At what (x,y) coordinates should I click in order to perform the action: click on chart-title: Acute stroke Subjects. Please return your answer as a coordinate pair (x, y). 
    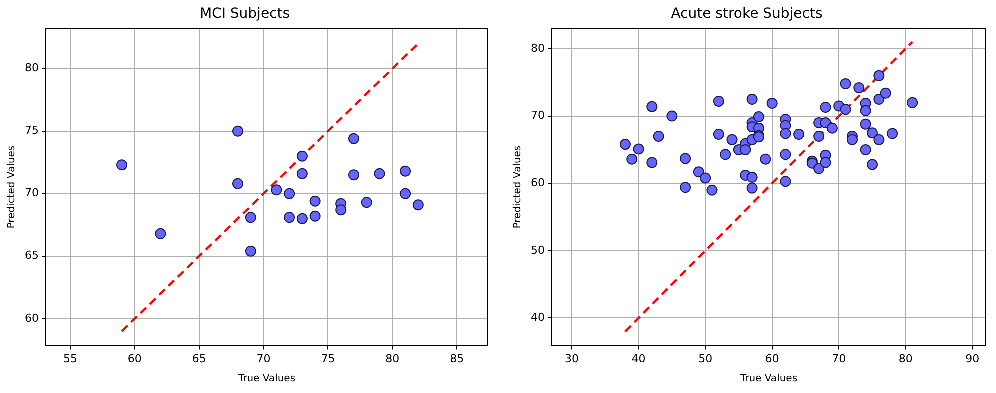
    Looking at the image, I should click on (747, 14).